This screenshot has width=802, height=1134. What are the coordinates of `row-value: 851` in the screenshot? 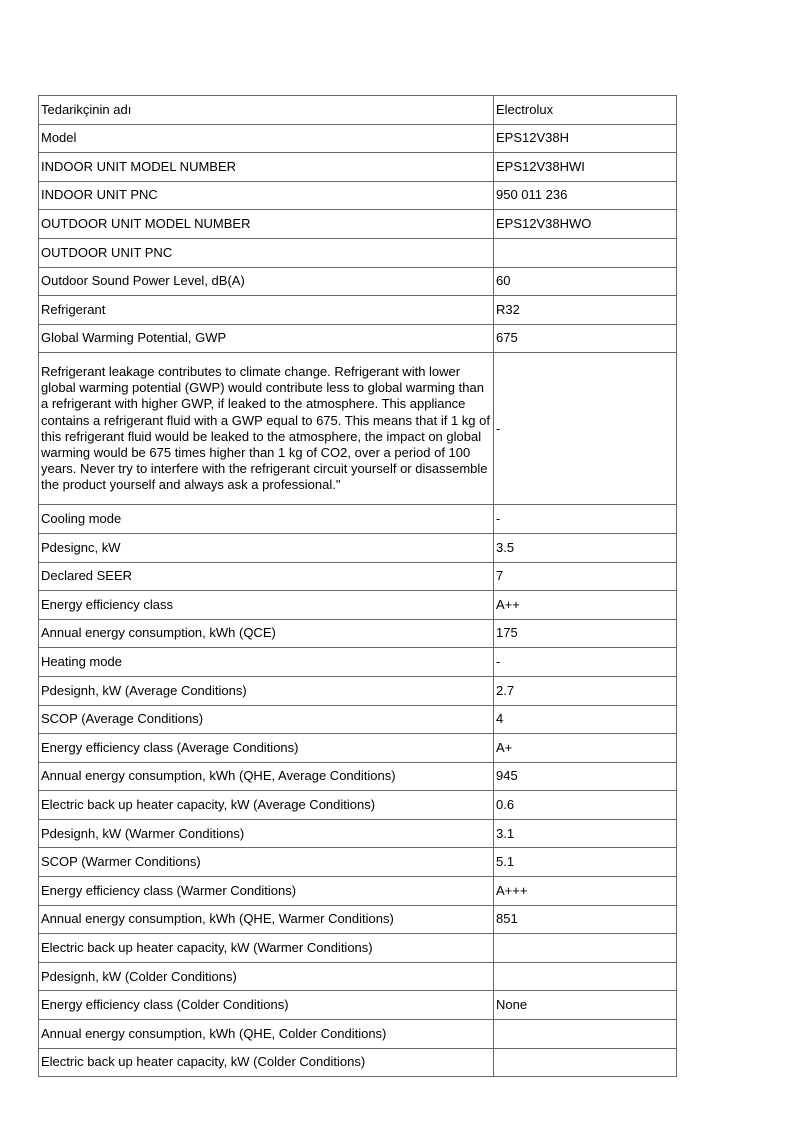 It's located at (585, 919).